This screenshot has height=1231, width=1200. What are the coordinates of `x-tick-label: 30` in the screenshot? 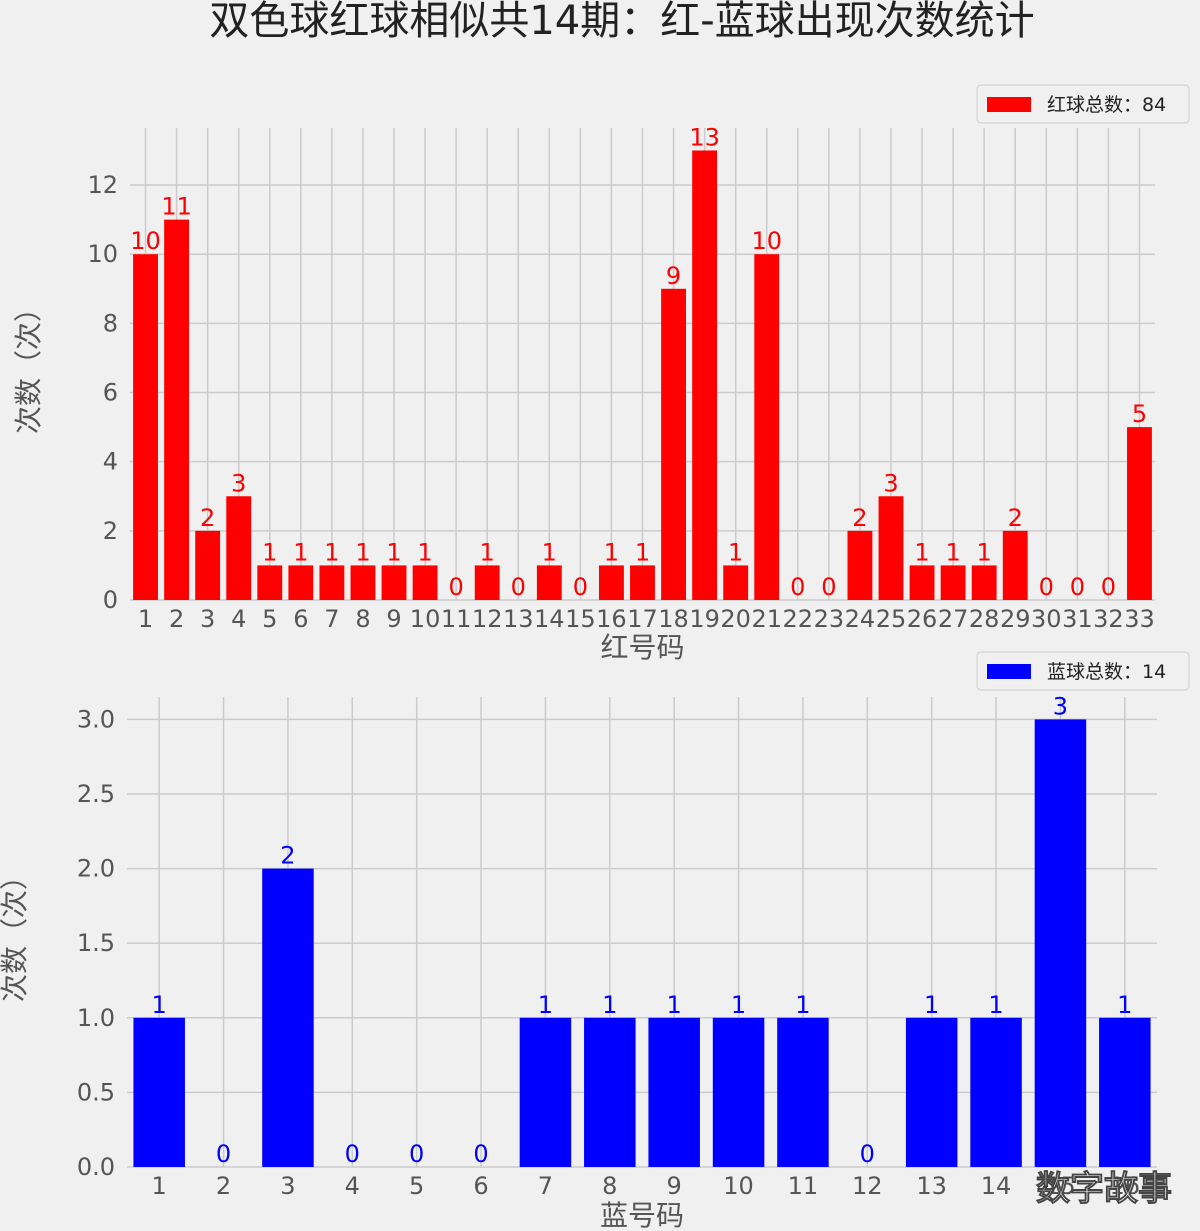 It's located at (1046, 619).